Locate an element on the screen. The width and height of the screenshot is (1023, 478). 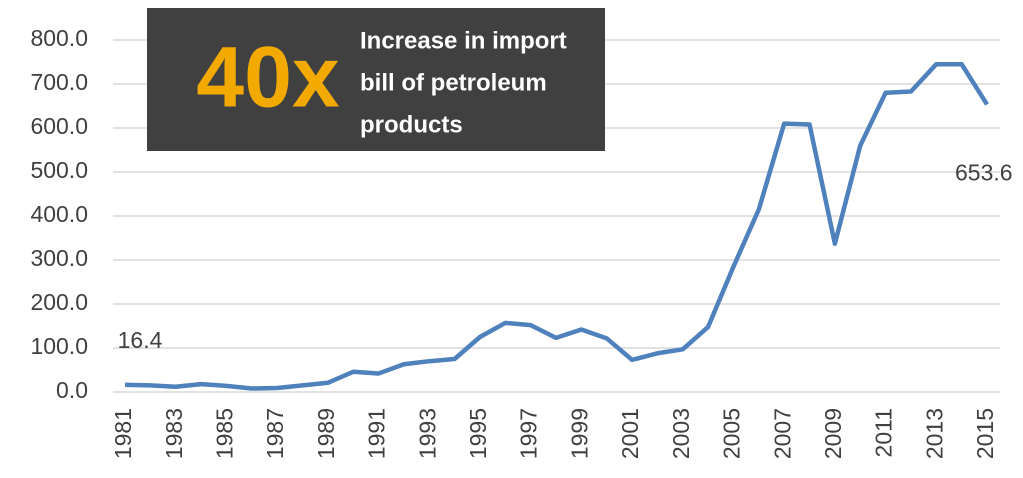
x-tick-label: 1983 is located at coordinates (174, 433).